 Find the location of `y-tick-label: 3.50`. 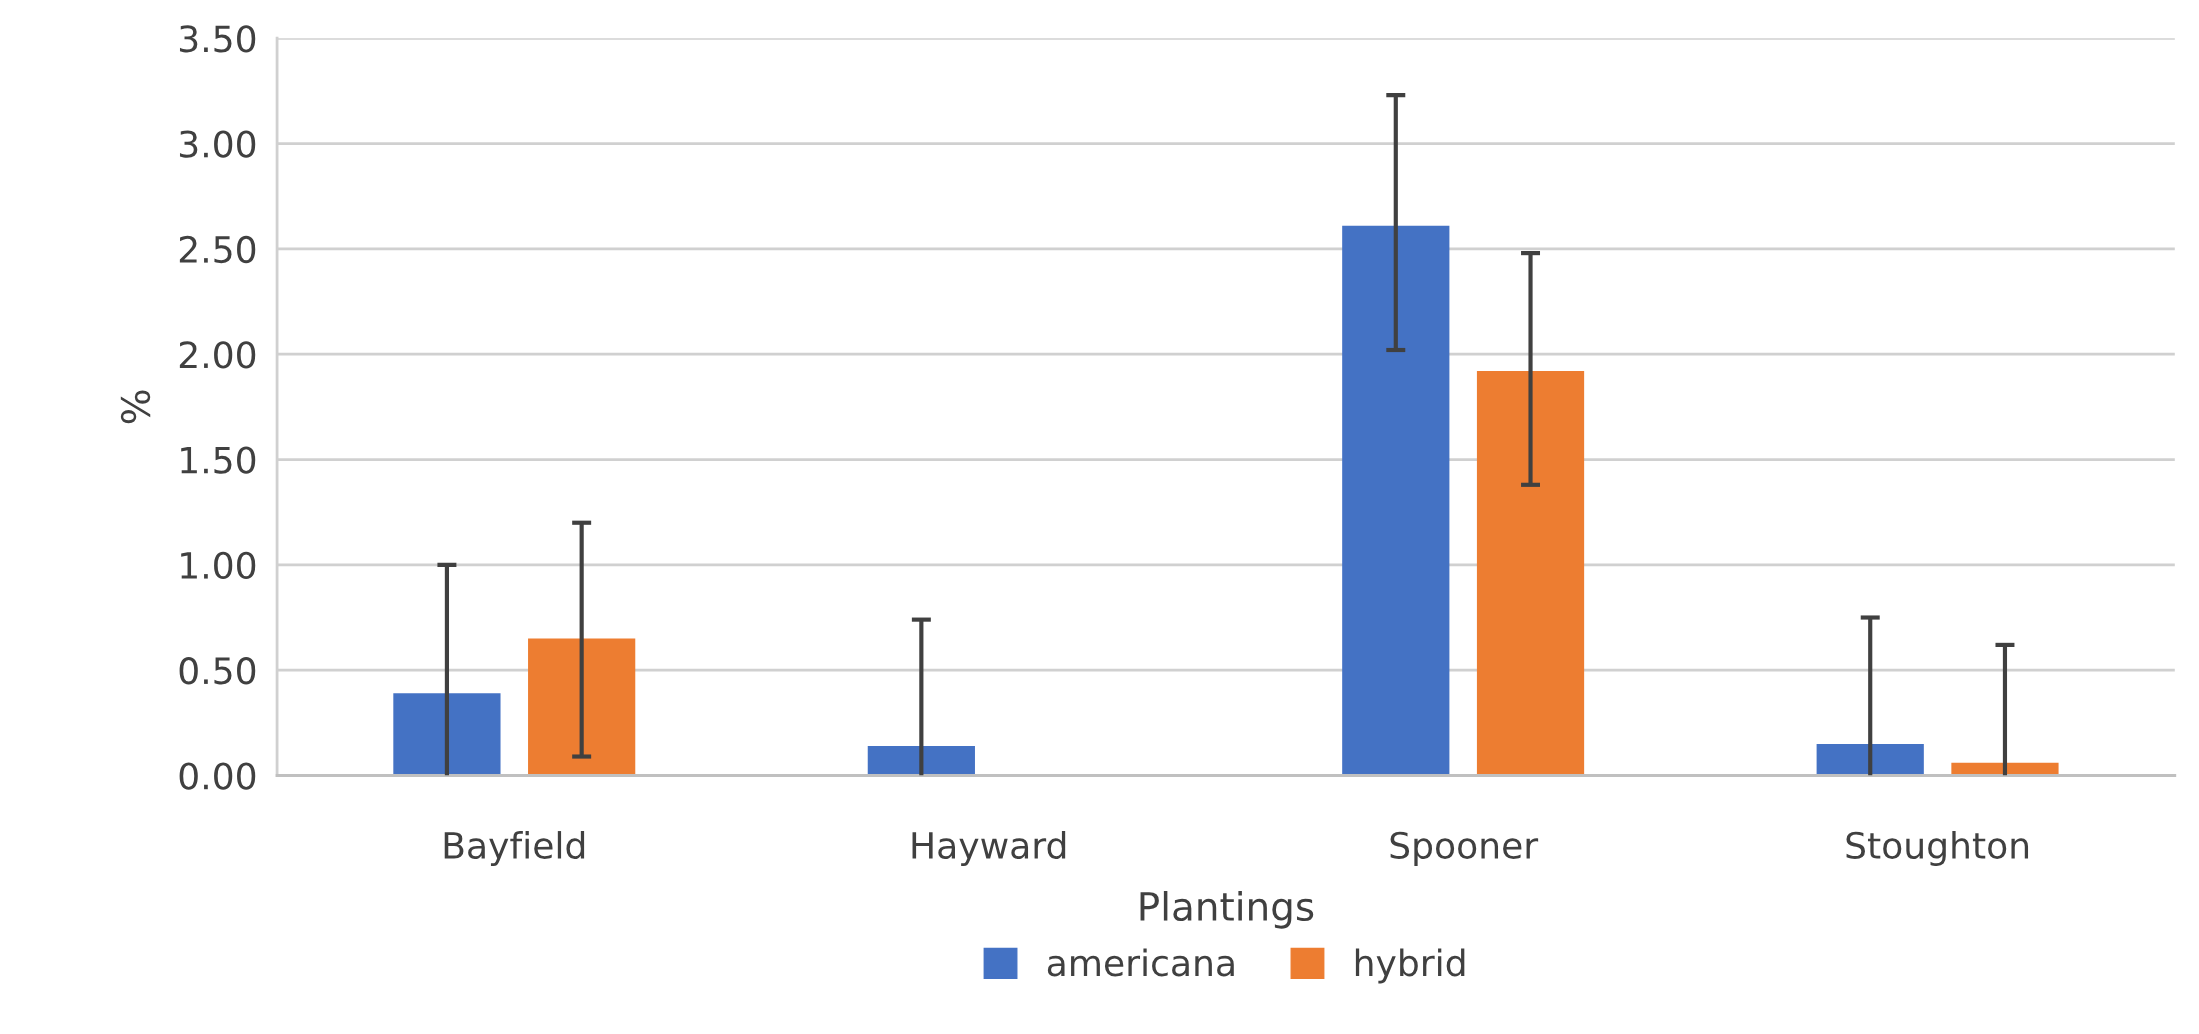

y-tick-label: 3.50 is located at coordinates (217, 39).